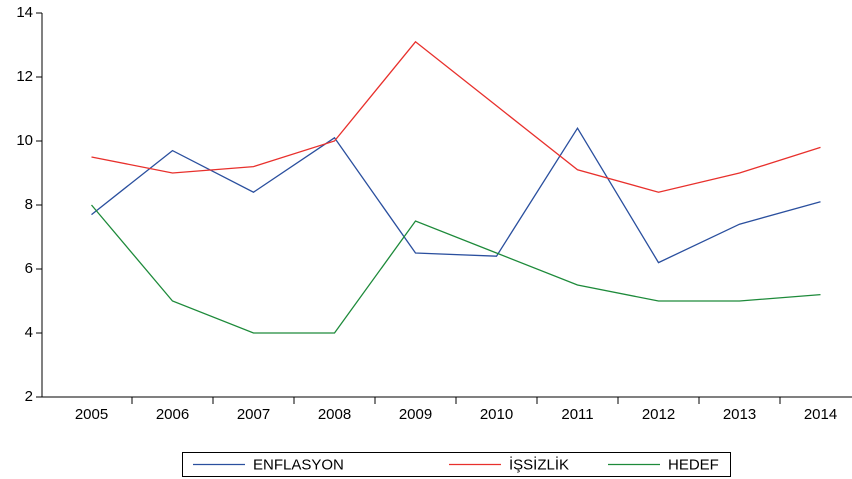 This screenshot has width=852, height=479. What do you see at coordinates (658, 414) in the screenshot?
I see `x-tick-label: 2012` at bounding box center [658, 414].